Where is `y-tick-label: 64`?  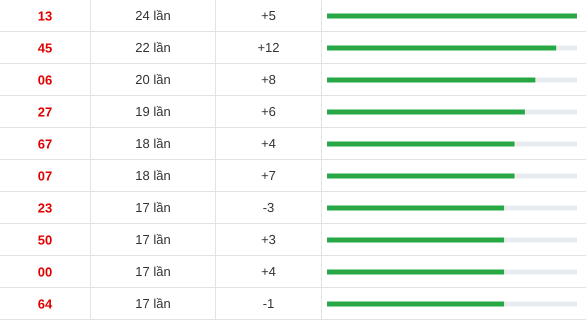 y-tick-label: 64 is located at coordinates (45, 304).